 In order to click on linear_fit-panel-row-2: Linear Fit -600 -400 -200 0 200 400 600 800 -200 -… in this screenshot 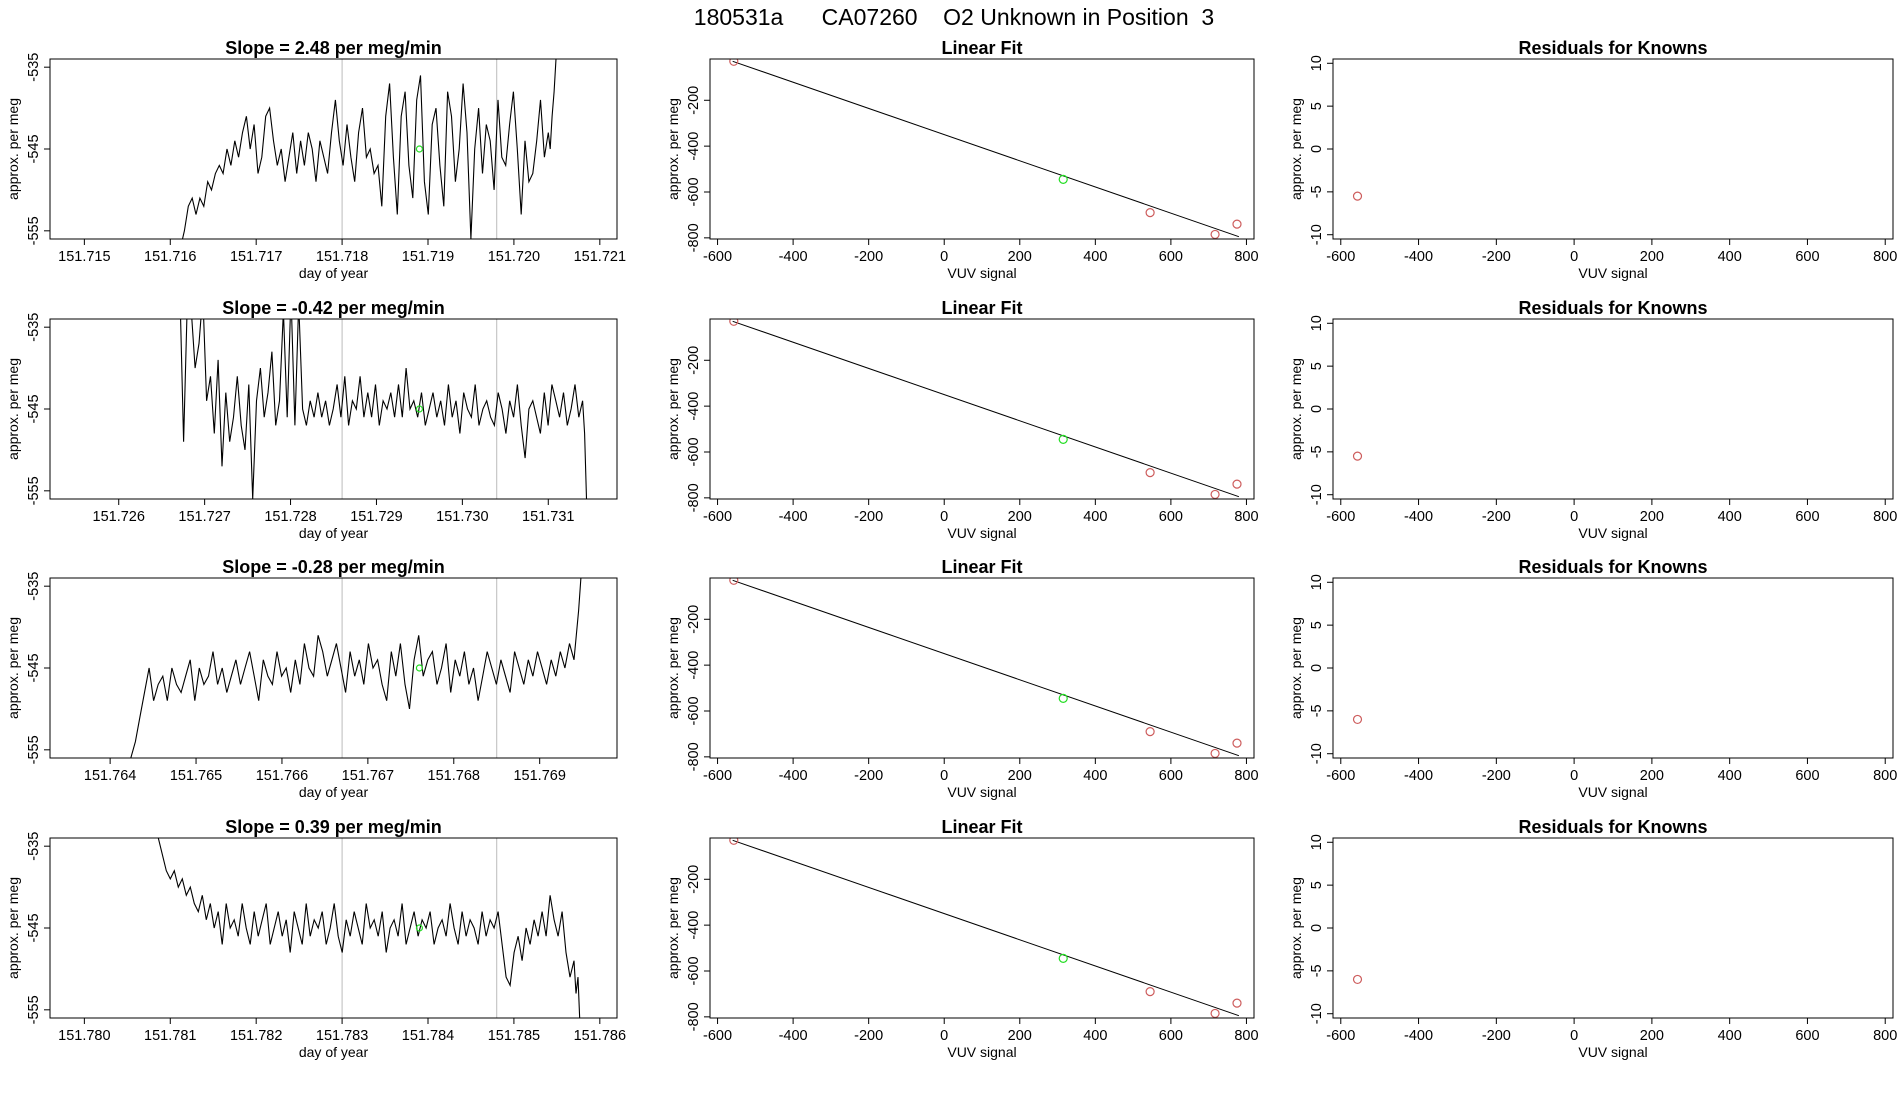, I will do `click(962, 419)`.